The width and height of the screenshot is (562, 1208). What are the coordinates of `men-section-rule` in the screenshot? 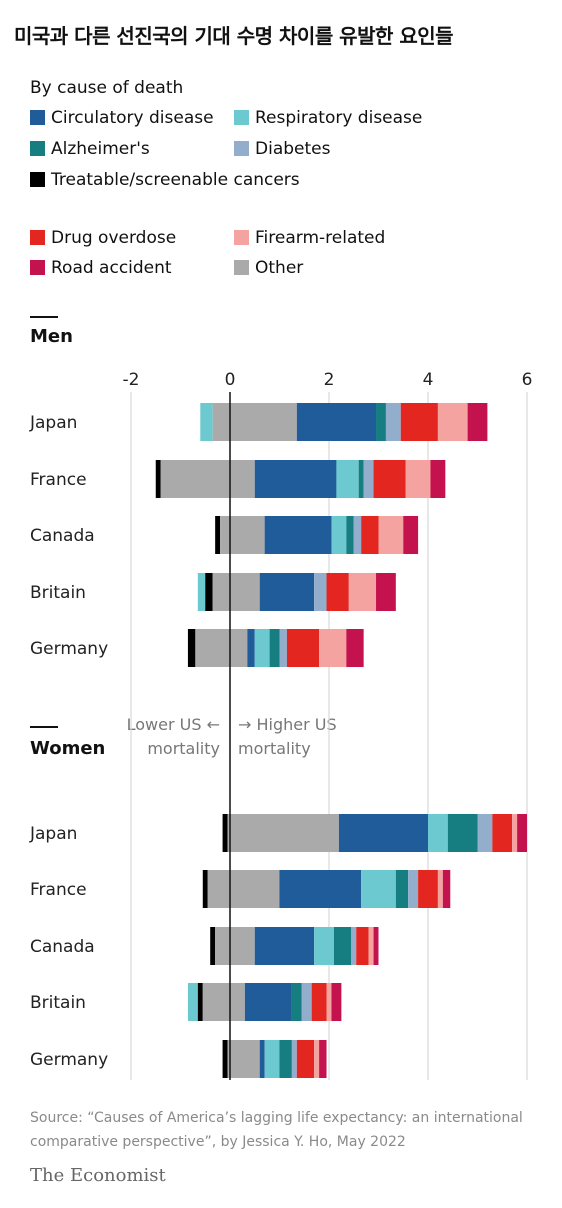 It's located at (44, 317).